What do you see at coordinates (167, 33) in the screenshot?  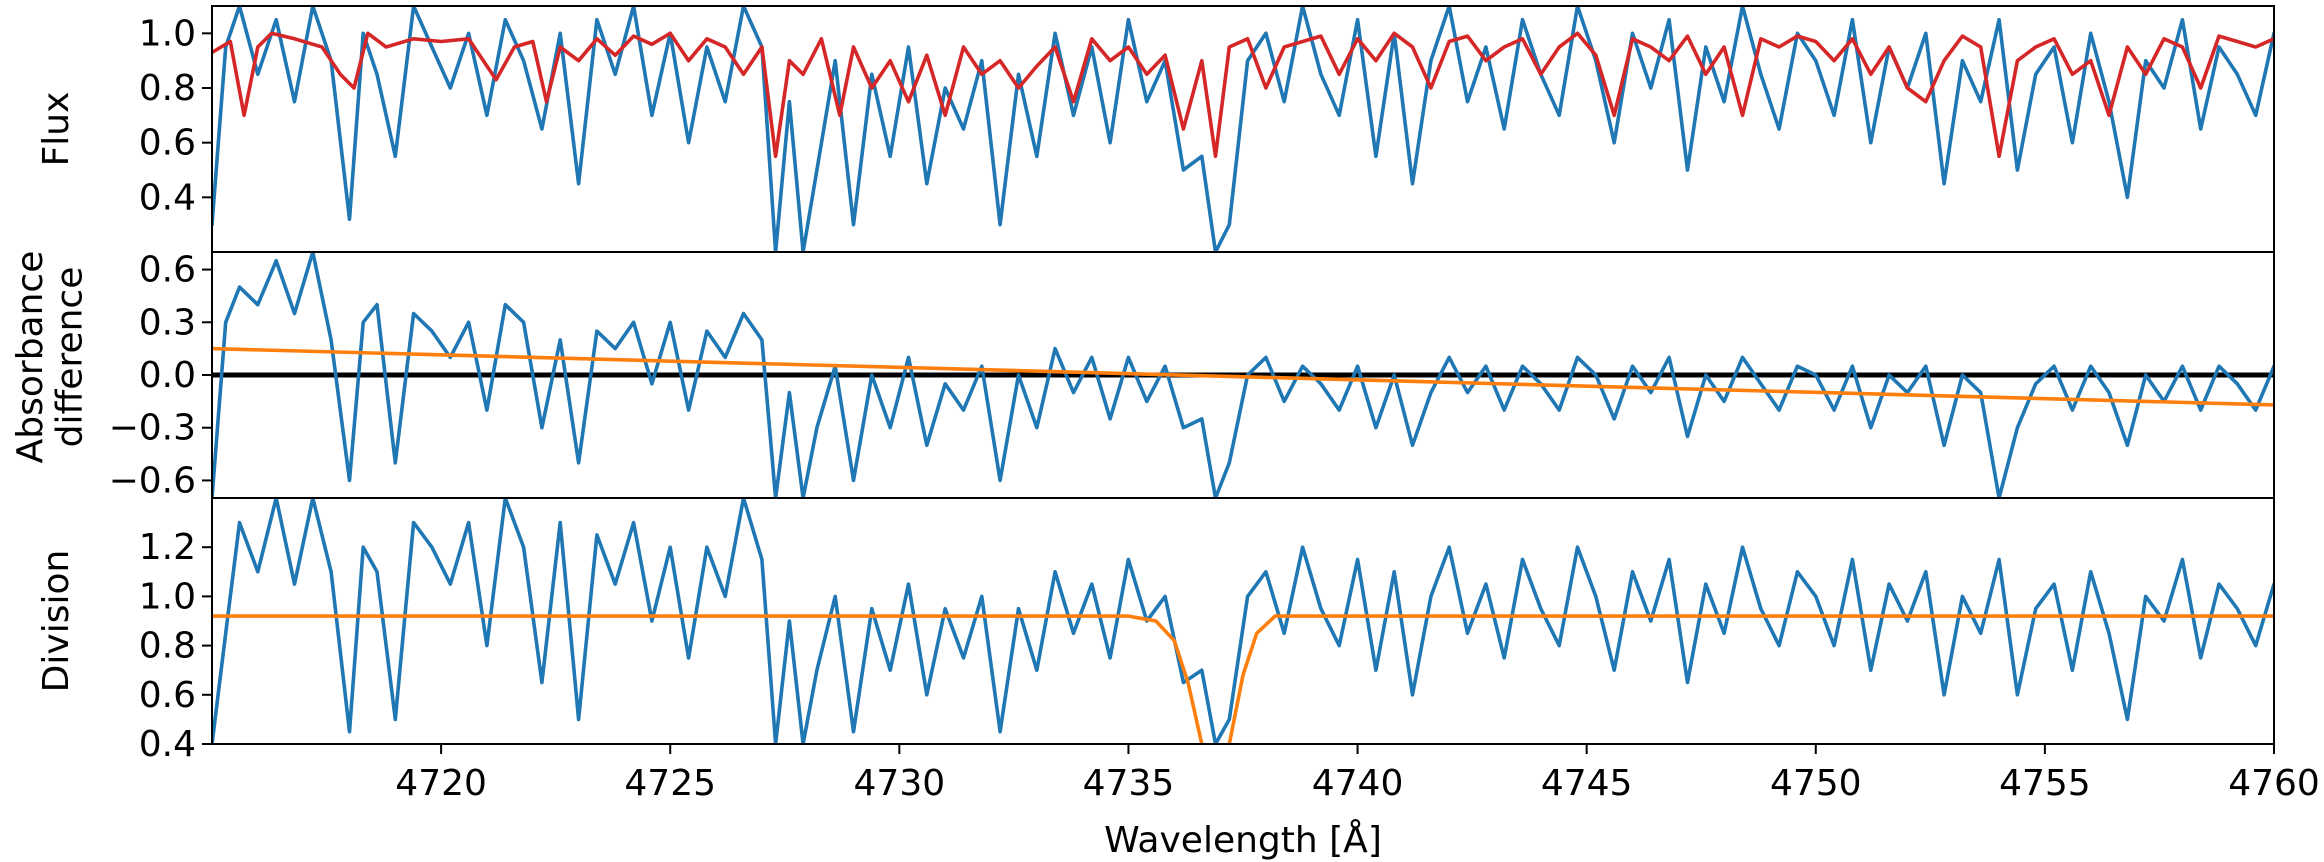 I see `flux-y-tick-label: 1.0` at bounding box center [167, 33].